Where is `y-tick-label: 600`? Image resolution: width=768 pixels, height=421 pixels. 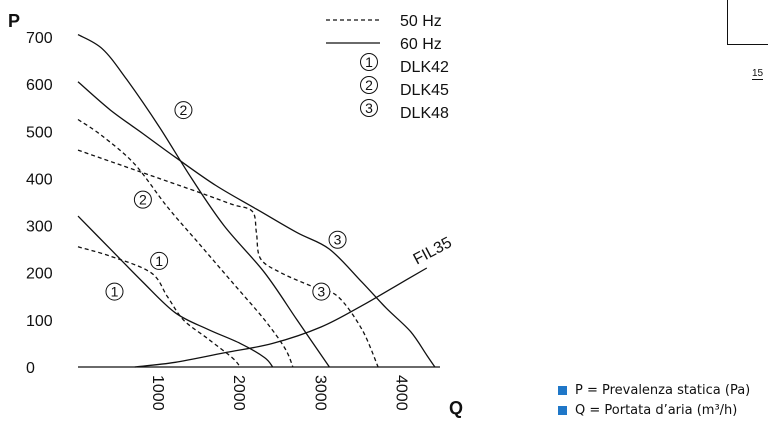
y-tick-label: 600 is located at coordinates (39, 85).